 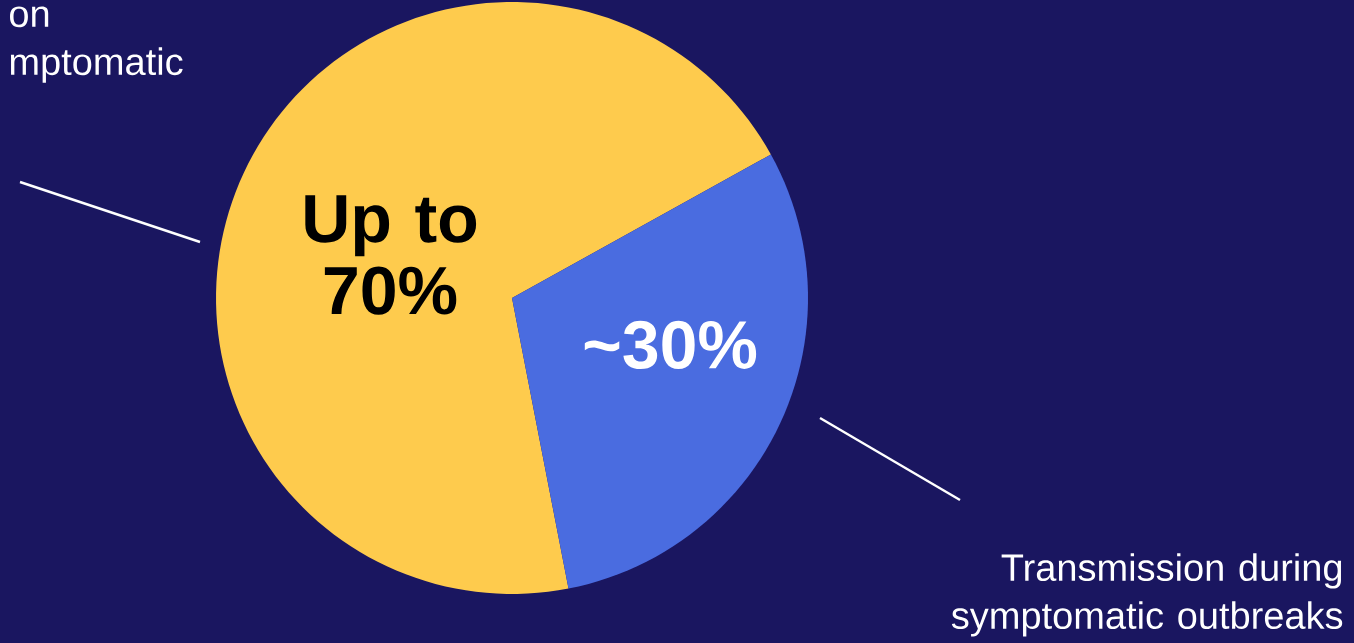 What do you see at coordinates (96, 44) in the screenshot?
I see `slice-label: on mptomatic` at bounding box center [96, 44].